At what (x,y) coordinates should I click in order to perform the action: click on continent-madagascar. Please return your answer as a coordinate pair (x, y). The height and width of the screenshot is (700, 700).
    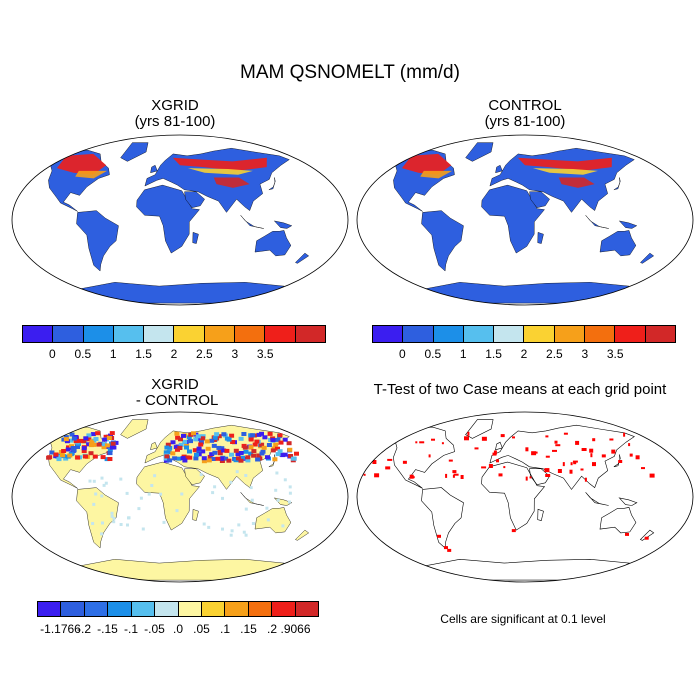
    Looking at the image, I should click on (540, 514).